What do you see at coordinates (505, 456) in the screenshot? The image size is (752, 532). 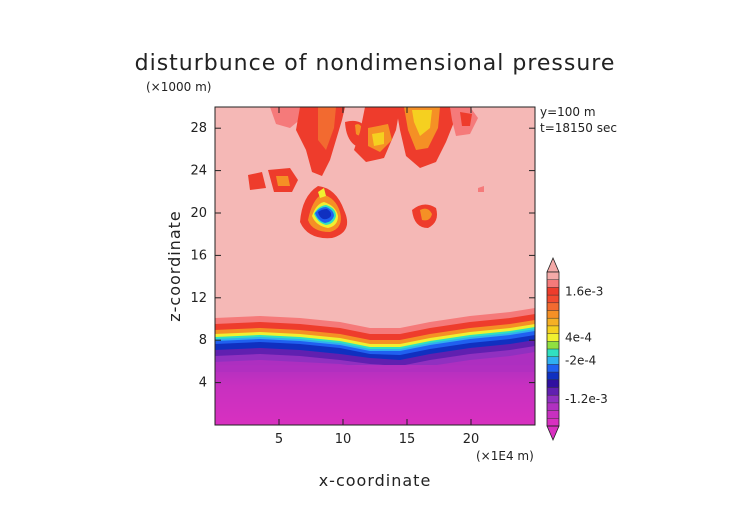 I see `x-unit-label: (×1E4 m)` at bounding box center [505, 456].